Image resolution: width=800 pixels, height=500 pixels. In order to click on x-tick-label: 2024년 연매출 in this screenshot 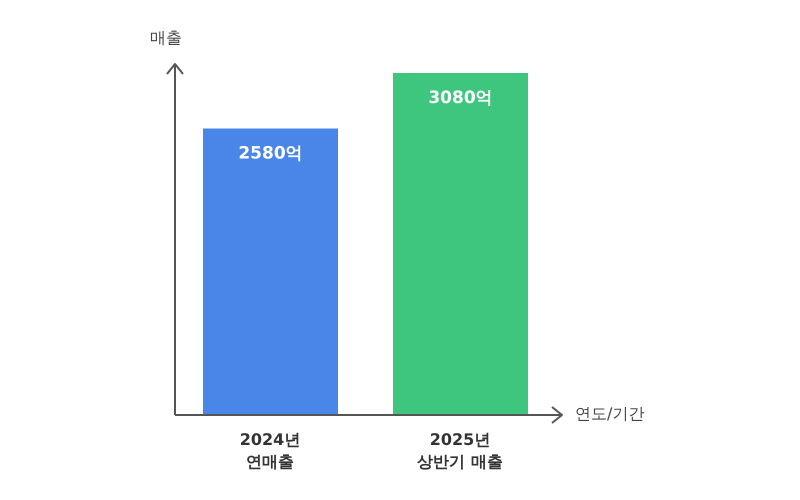, I will do `click(270, 450)`.